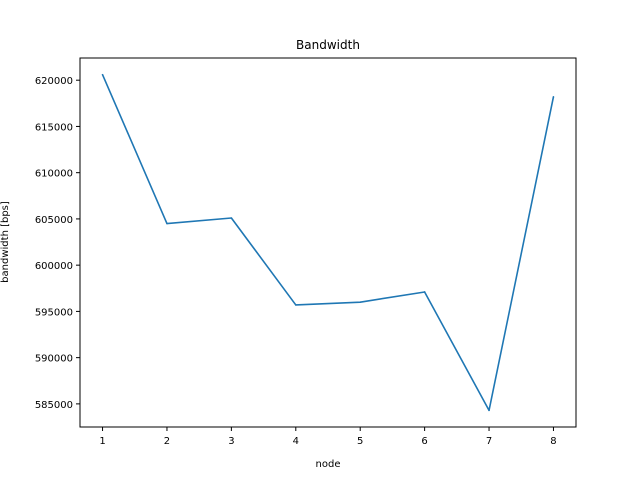 The width and height of the screenshot is (640, 480). I want to click on x-tick-label: 1, so click(102, 441).